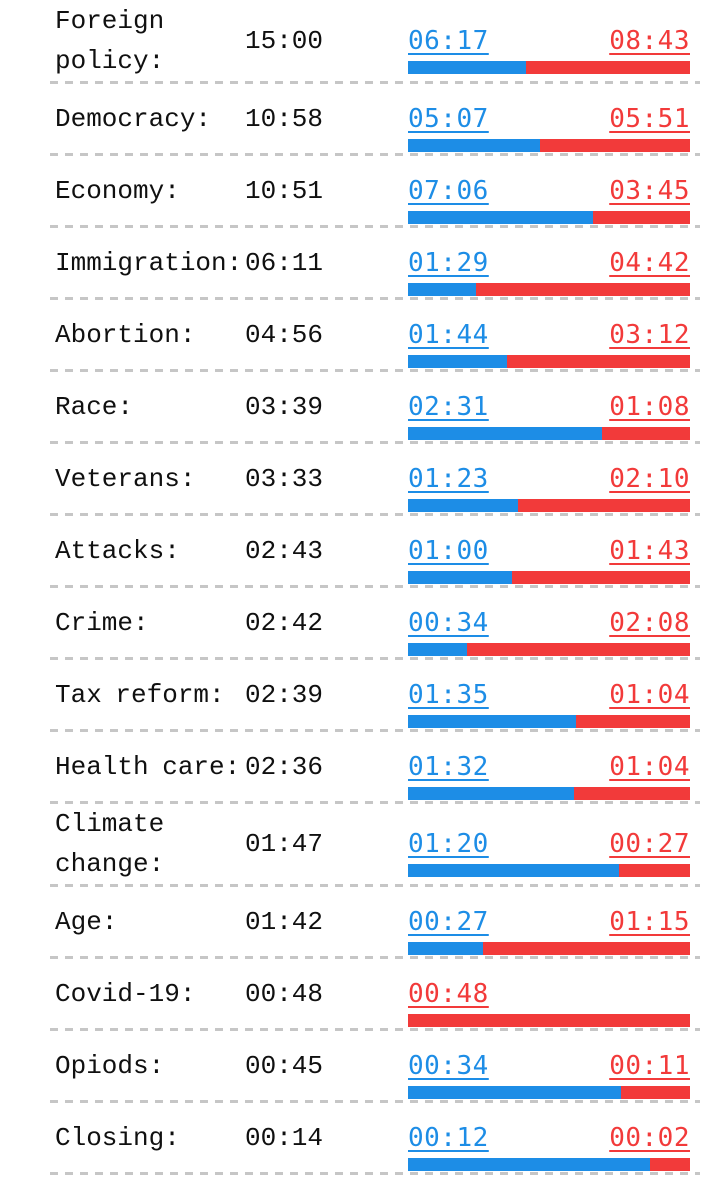 The width and height of the screenshot is (727, 1200). Describe the element at coordinates (448, 118) in the screenshot. I see `dem-time-link: 05:07` at that location.